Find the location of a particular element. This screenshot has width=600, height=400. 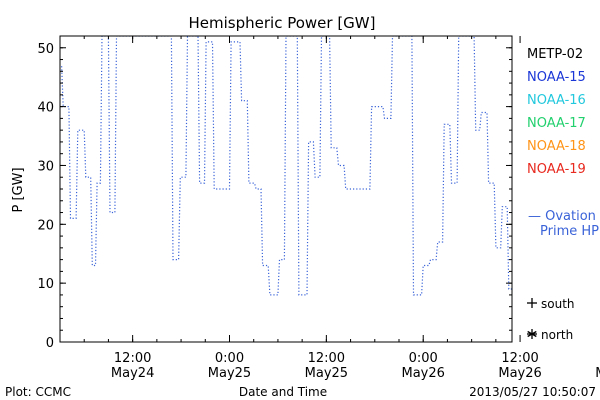

x-tick-label-date: May24 is located at coordinates (132, 373).